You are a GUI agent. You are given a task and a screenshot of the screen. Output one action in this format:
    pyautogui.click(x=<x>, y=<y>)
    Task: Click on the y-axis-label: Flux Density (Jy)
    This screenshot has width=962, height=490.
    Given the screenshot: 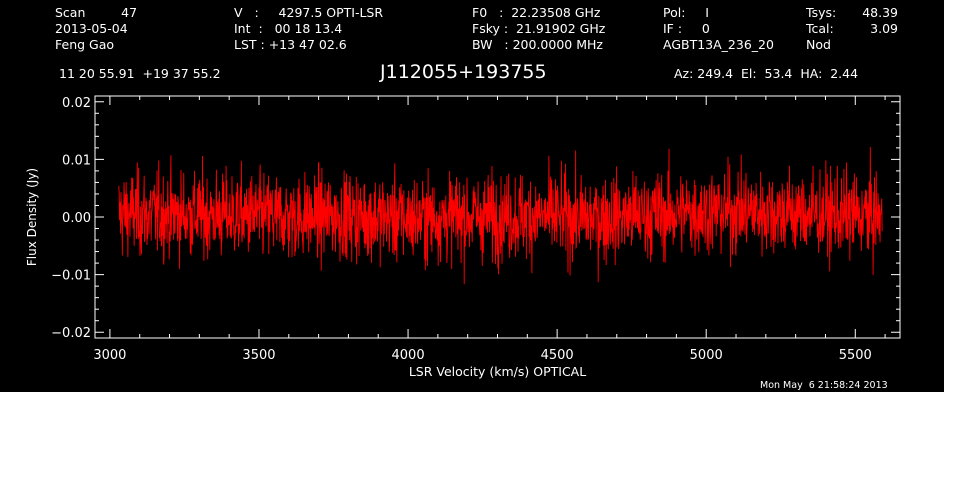 What is the action you would take?
    pyautogui.click(x=32, y=217)
    